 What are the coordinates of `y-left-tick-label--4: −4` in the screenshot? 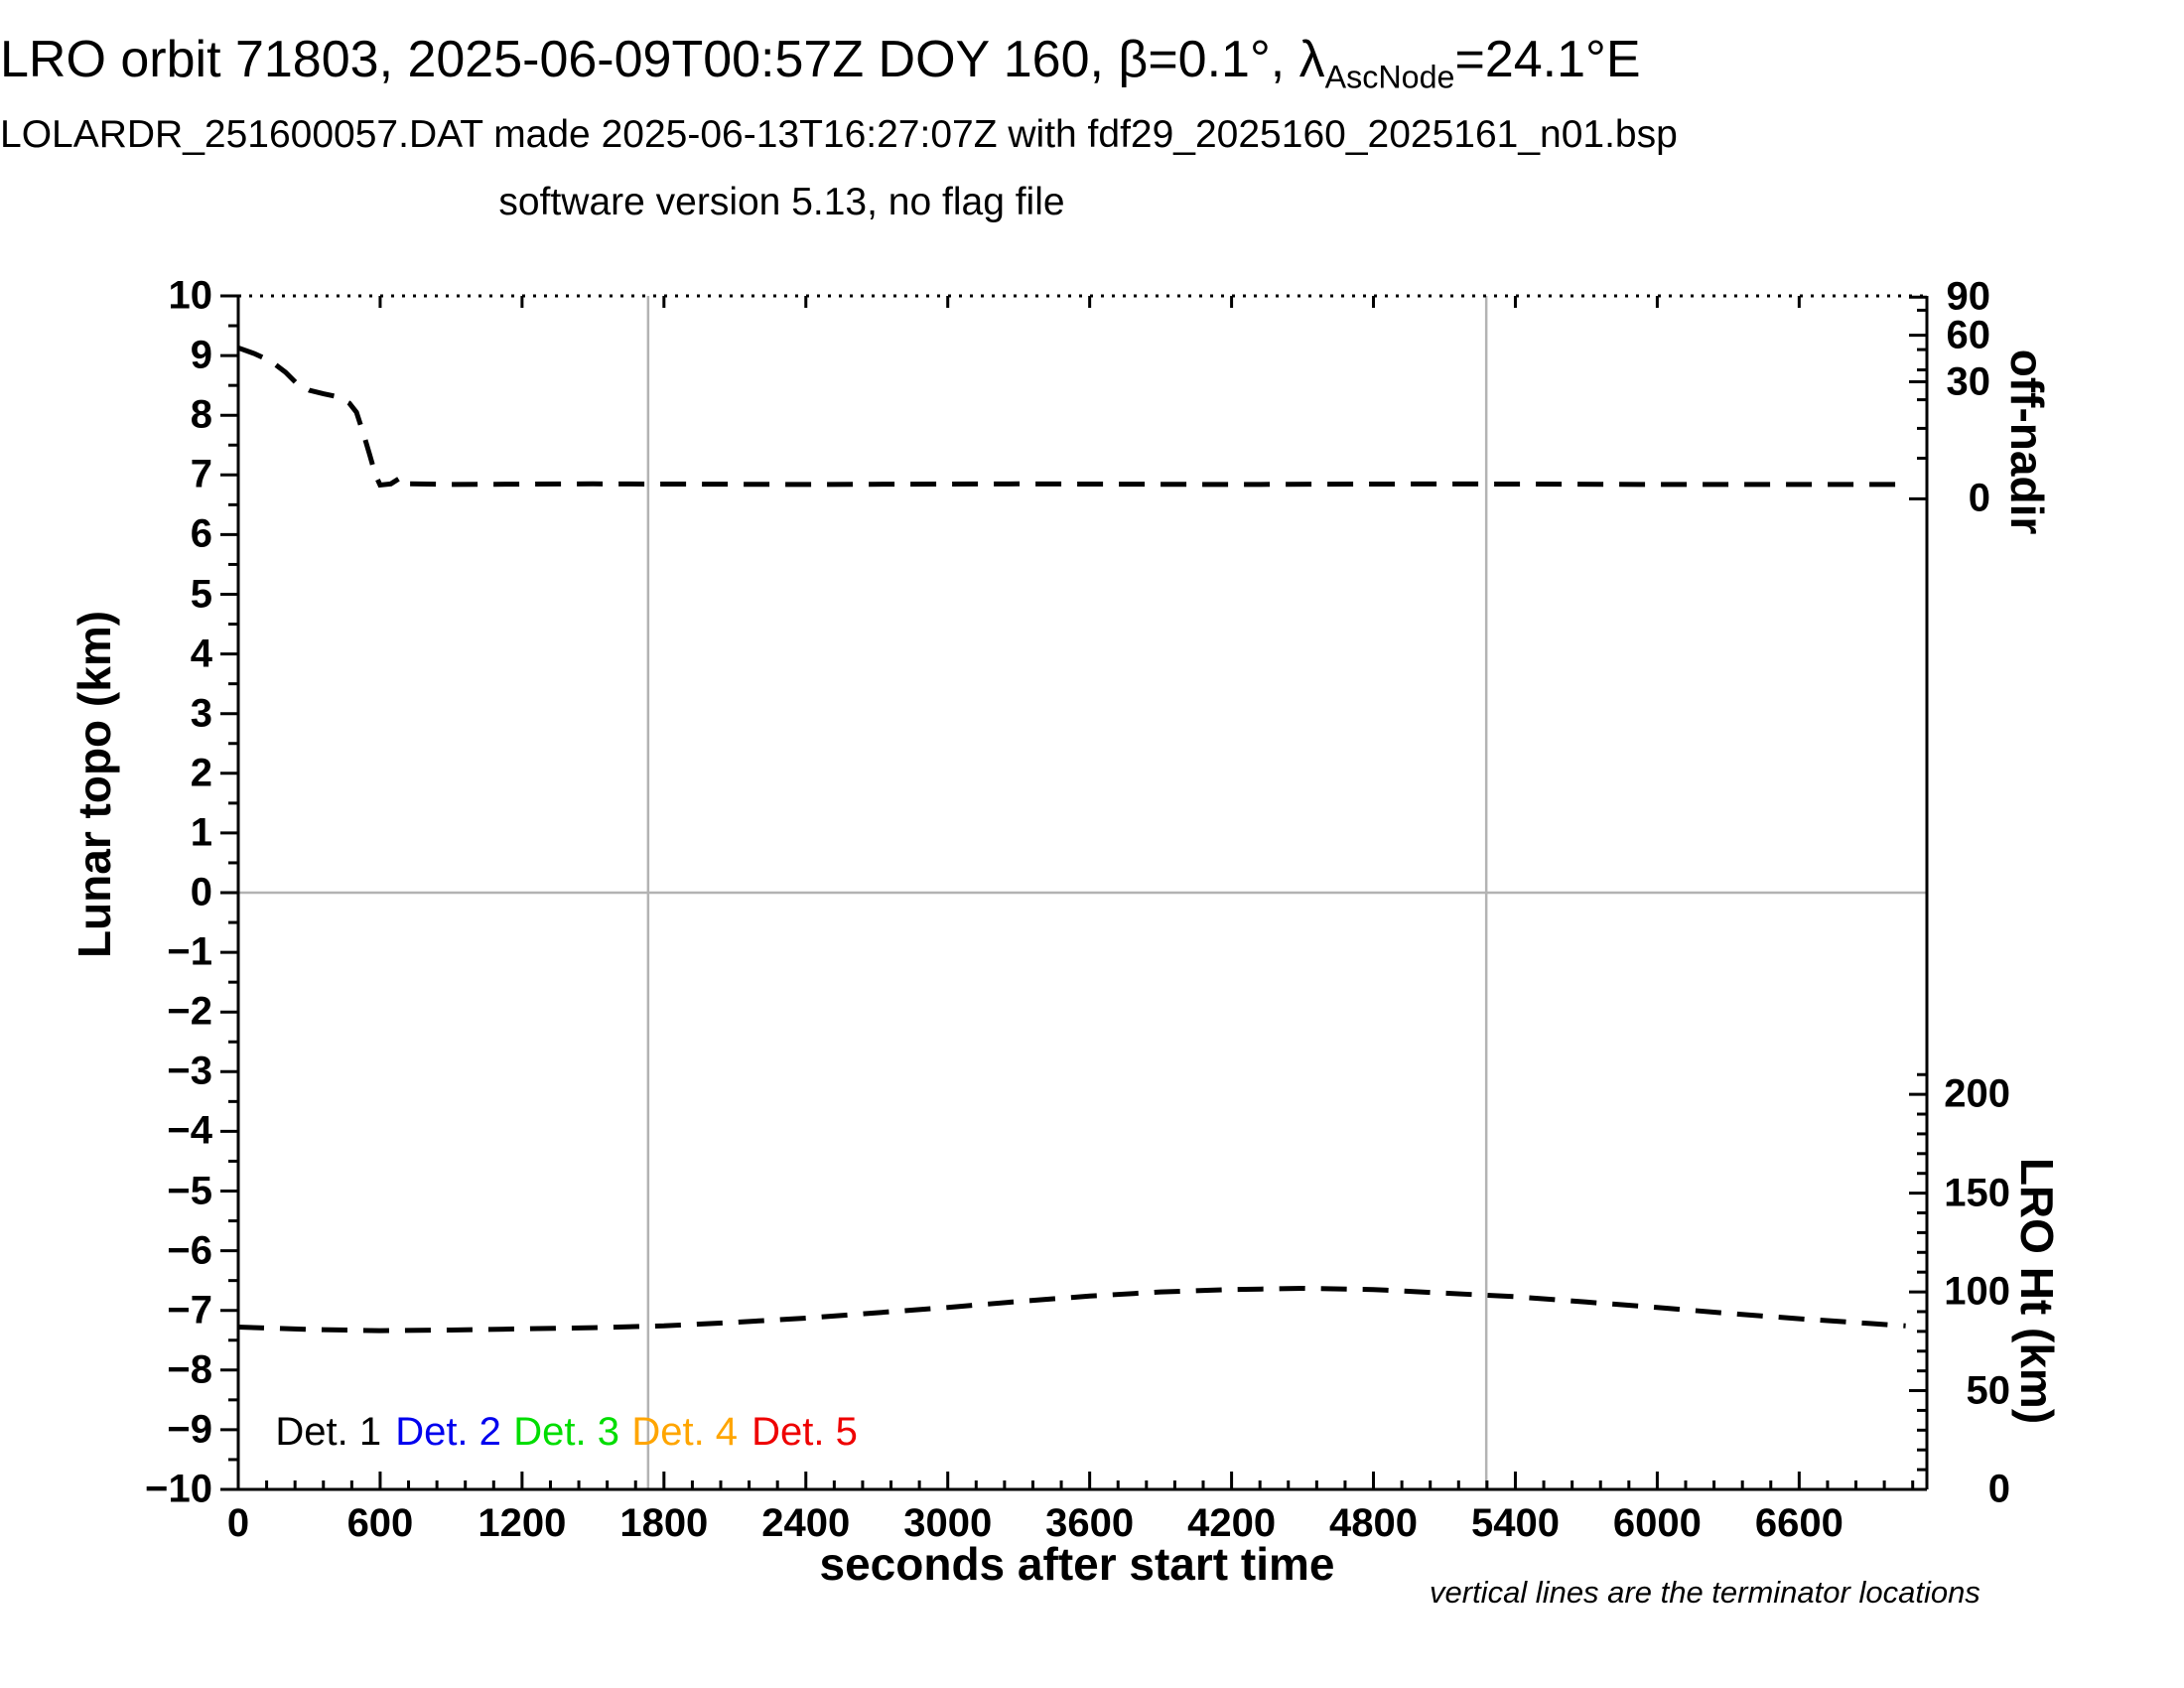 It's located at (189, 1130).